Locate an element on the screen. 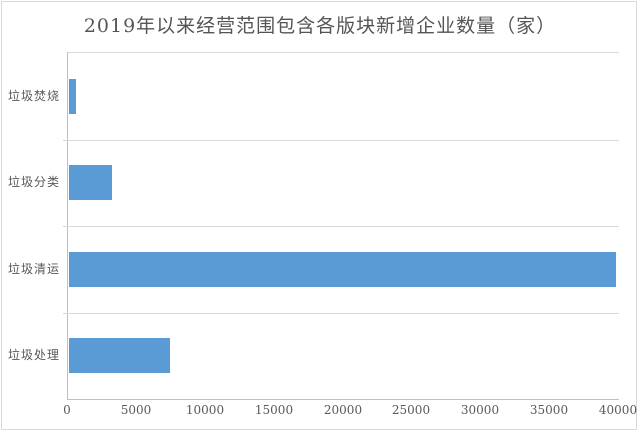  x-axis-tick-label: 20000 is located at coordinates (343, 410).